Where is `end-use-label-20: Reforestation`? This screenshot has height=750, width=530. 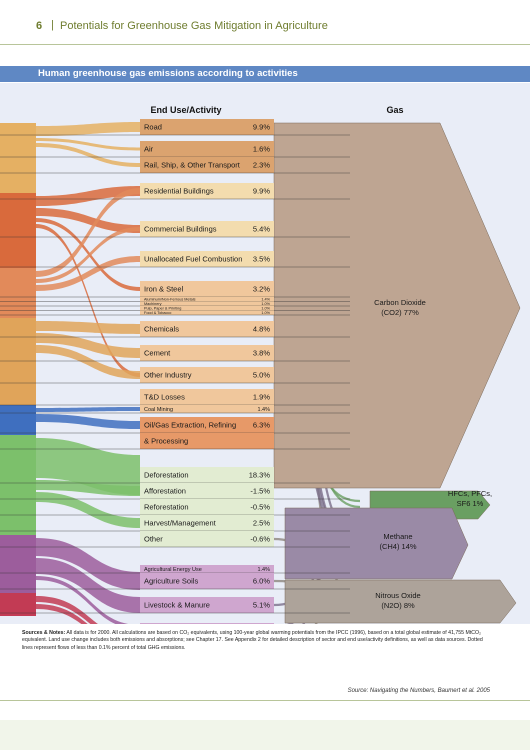 end-use-label-20: Reforestation is located at coordinates (166, 507).